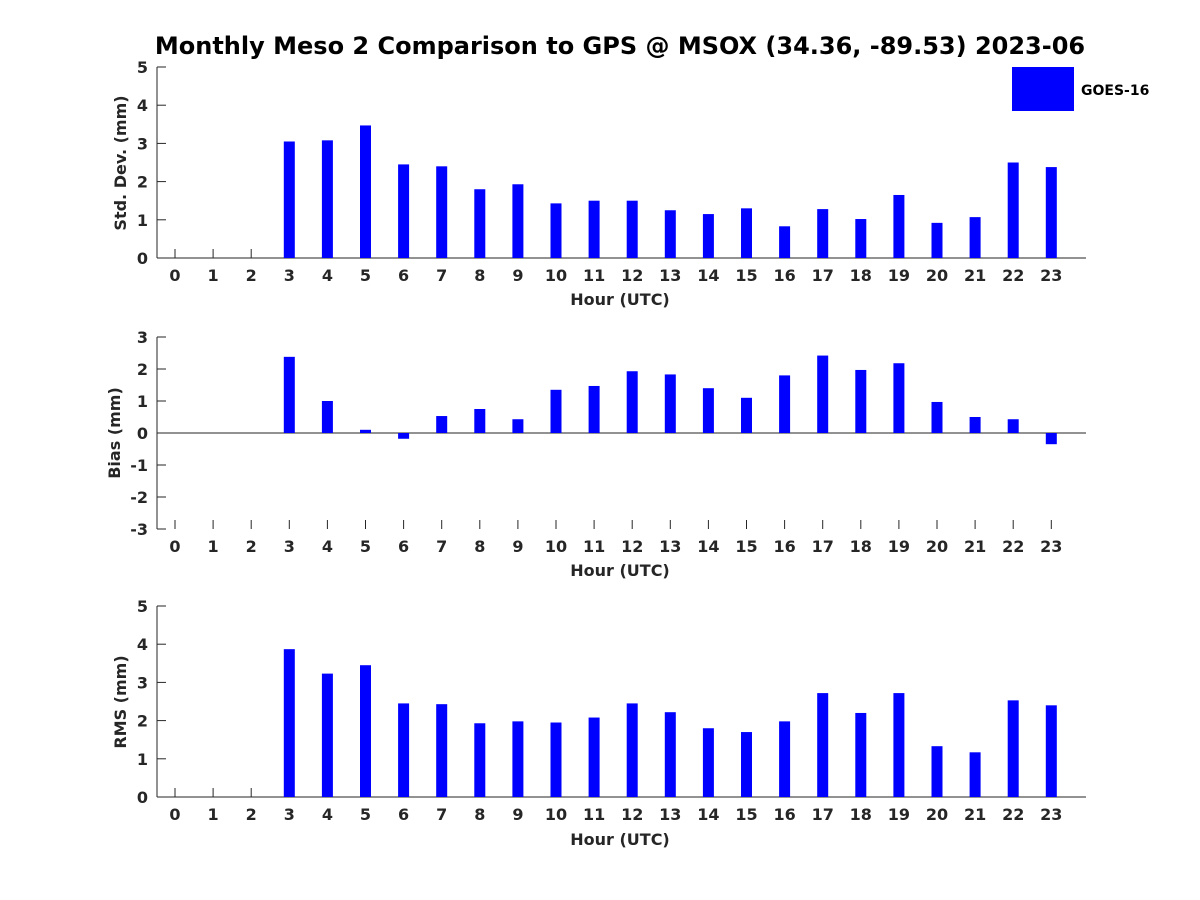 This screenshot has height=900, width=1200. Describe the element at coordinates (139, 497) in the screenshot. I see `y-tick-label: -2` at that location.